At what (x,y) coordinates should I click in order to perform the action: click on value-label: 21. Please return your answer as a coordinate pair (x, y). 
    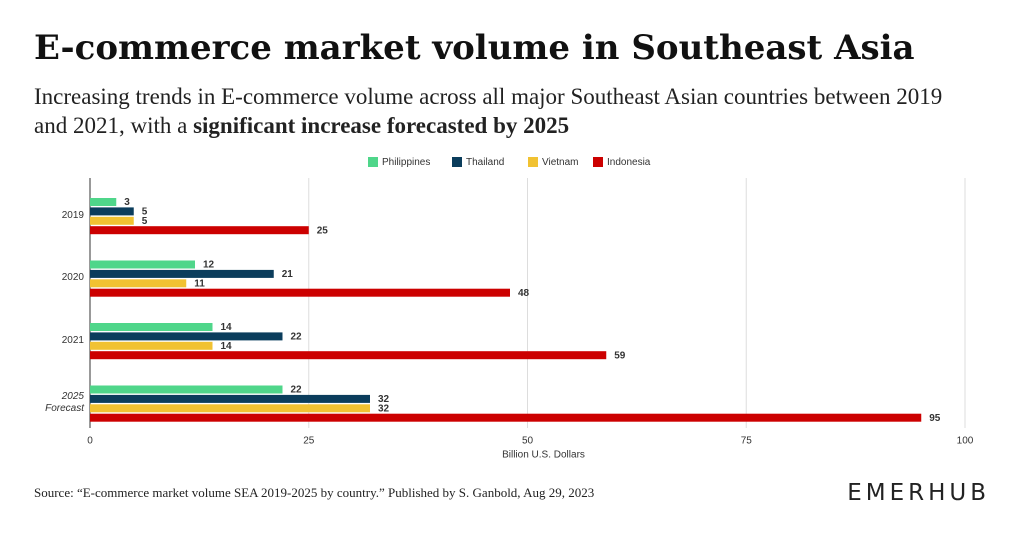
    Looking at the image, I should click on (288, 274).